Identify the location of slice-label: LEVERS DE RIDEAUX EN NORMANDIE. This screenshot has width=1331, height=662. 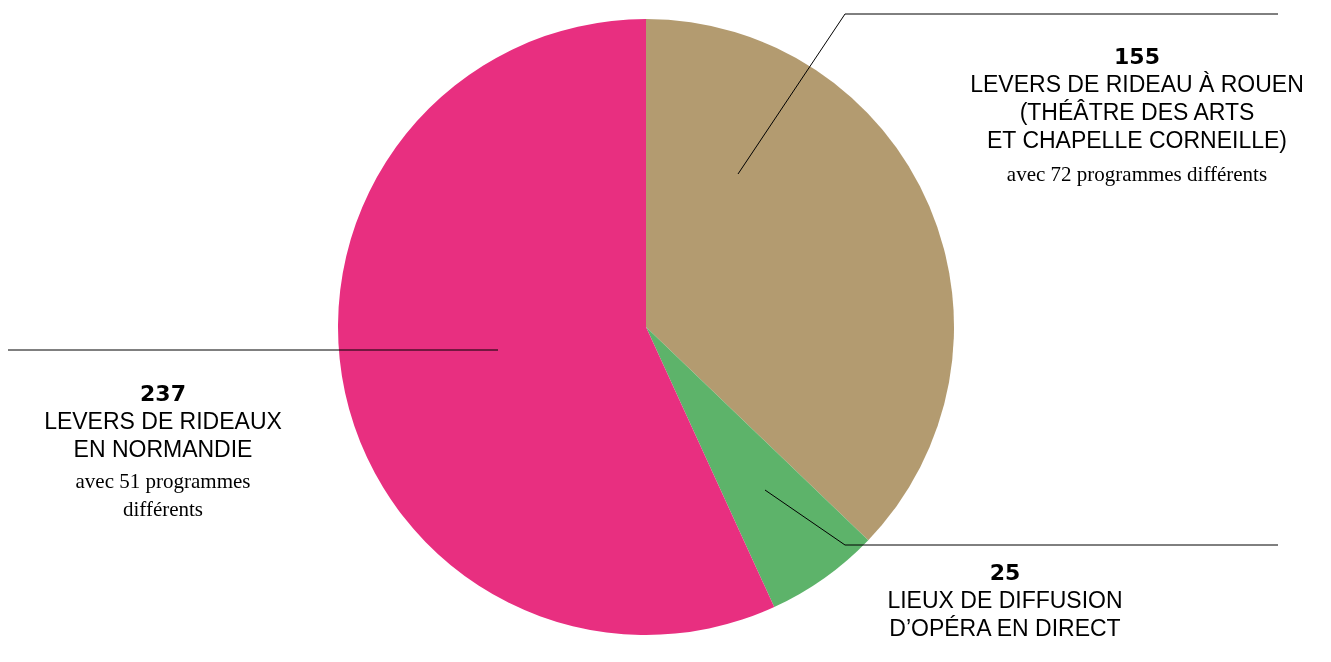
(163, 435).